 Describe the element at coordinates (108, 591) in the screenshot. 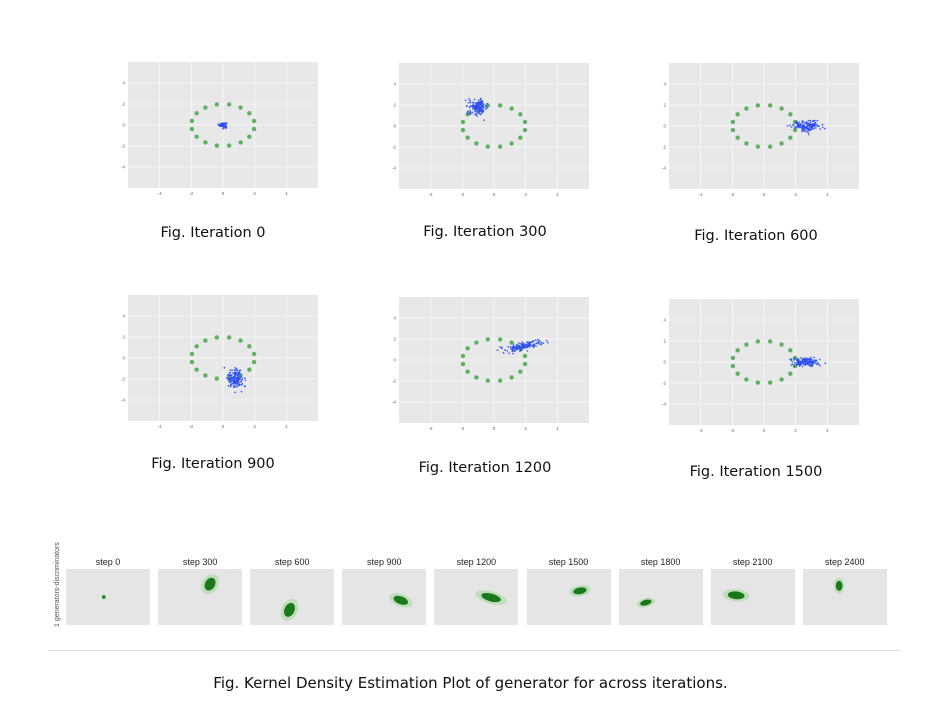

I see `kde-panel: step 0` at that location.